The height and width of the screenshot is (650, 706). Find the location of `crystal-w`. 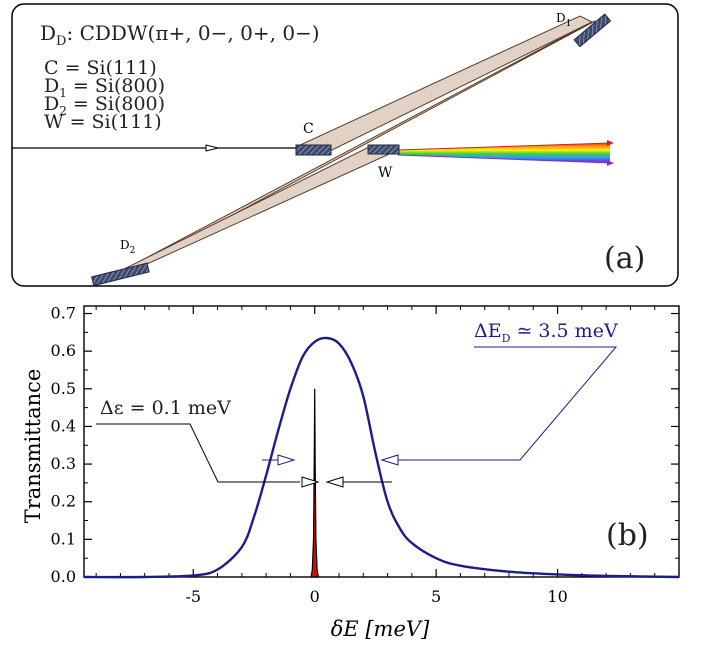

crystal-w is located at coordinates (383, 149).